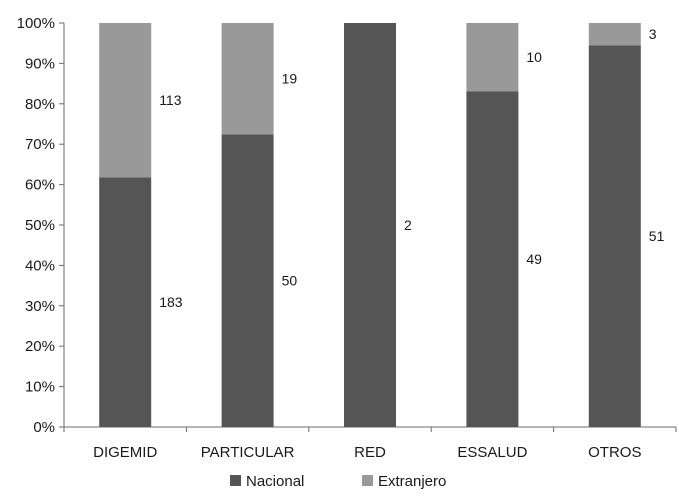  What do you see at coordinates (614, 34) in the screenshot?
I see `bar-extranjero-otros` at bounding box center [614, 34].